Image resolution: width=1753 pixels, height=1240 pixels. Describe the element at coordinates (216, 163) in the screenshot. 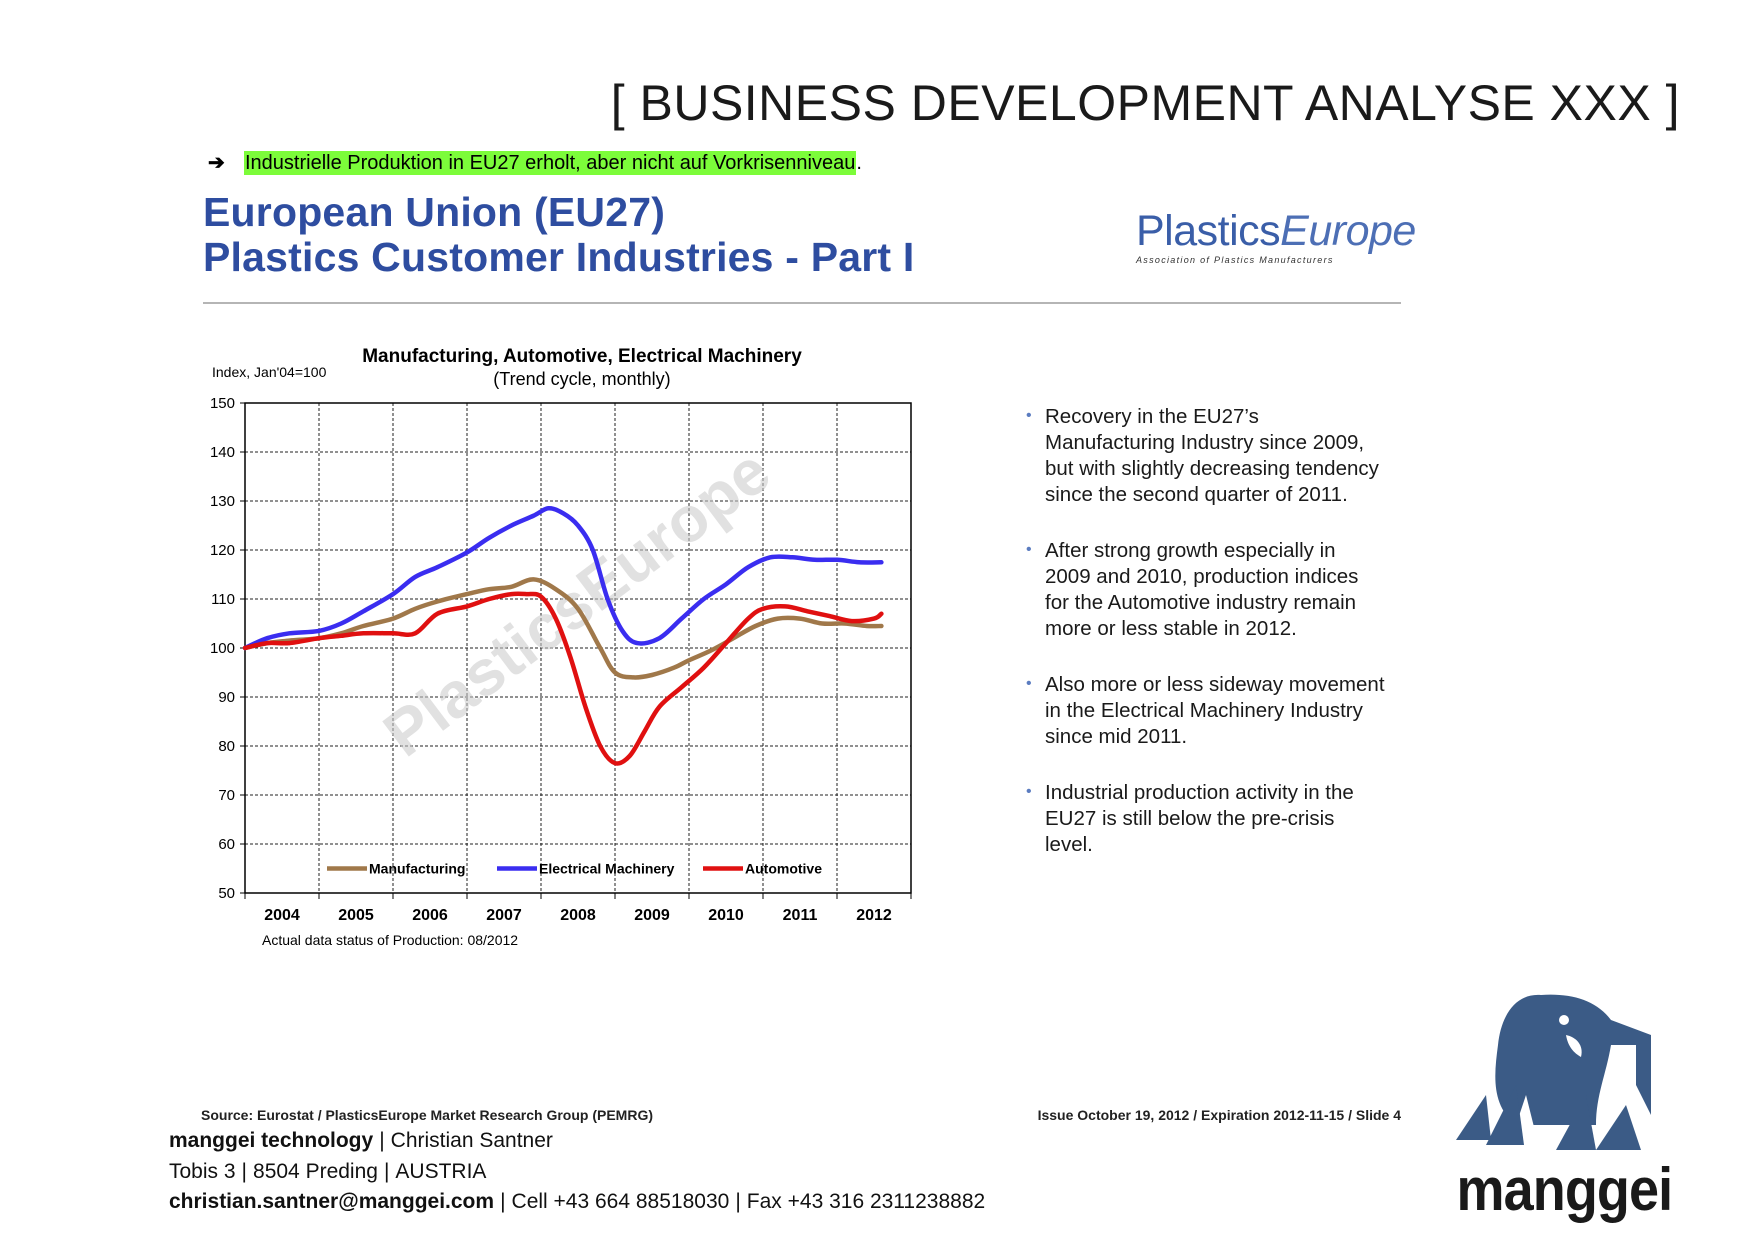

I see `arrow-right-icon: ➔` at that location.